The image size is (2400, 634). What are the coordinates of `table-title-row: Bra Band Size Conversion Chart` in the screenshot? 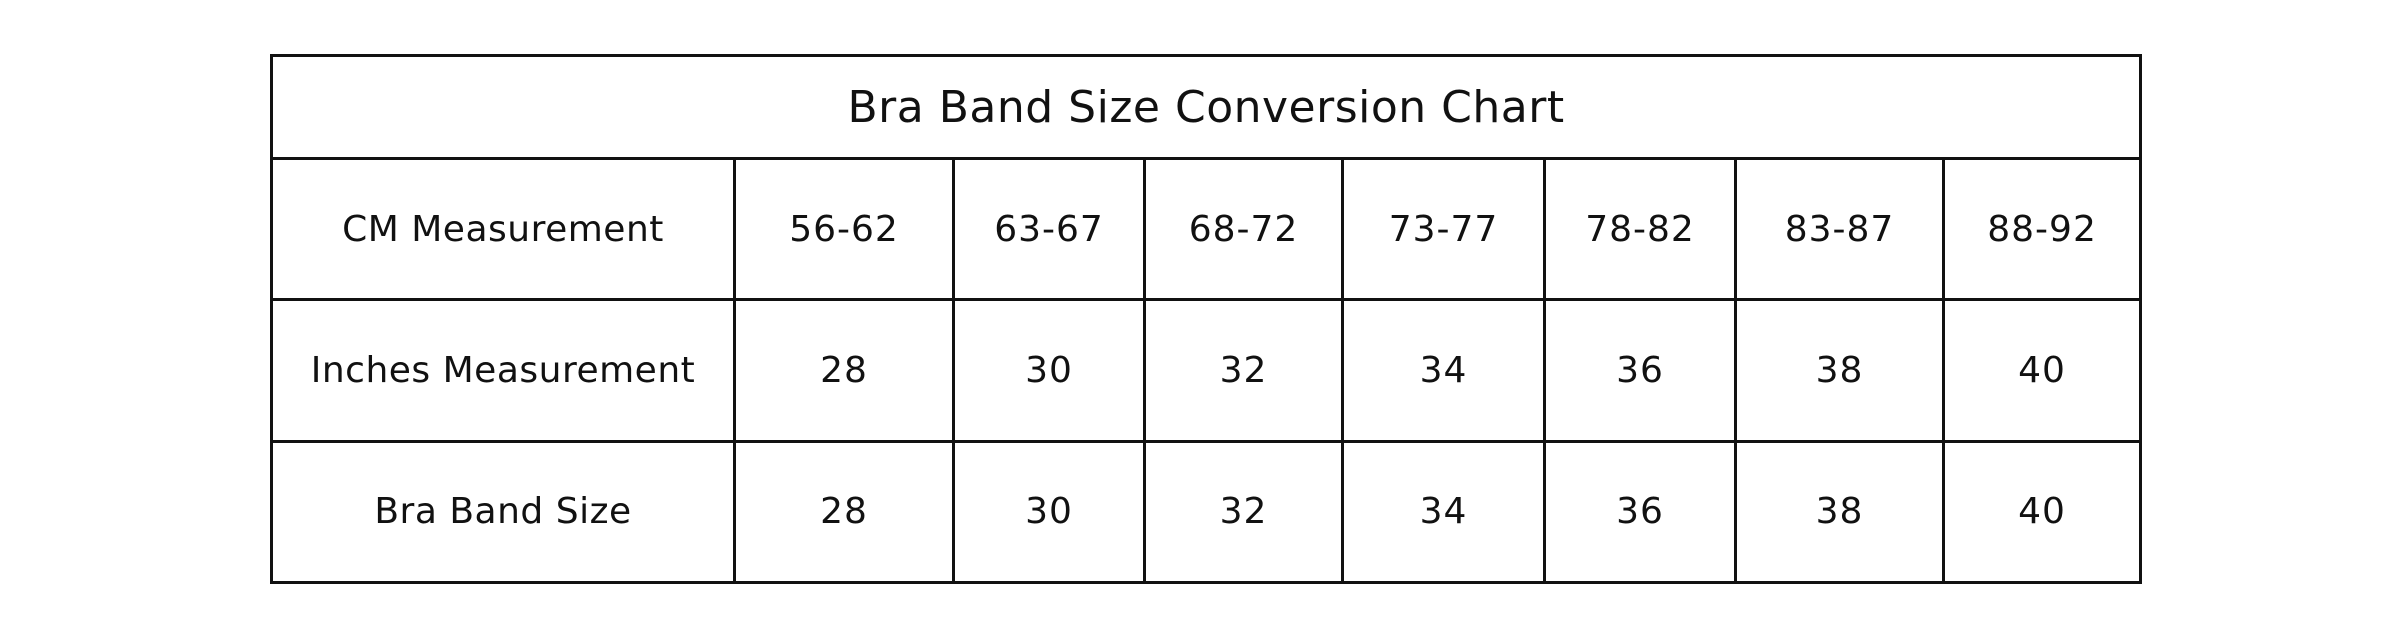 It's located at (1206, 107).